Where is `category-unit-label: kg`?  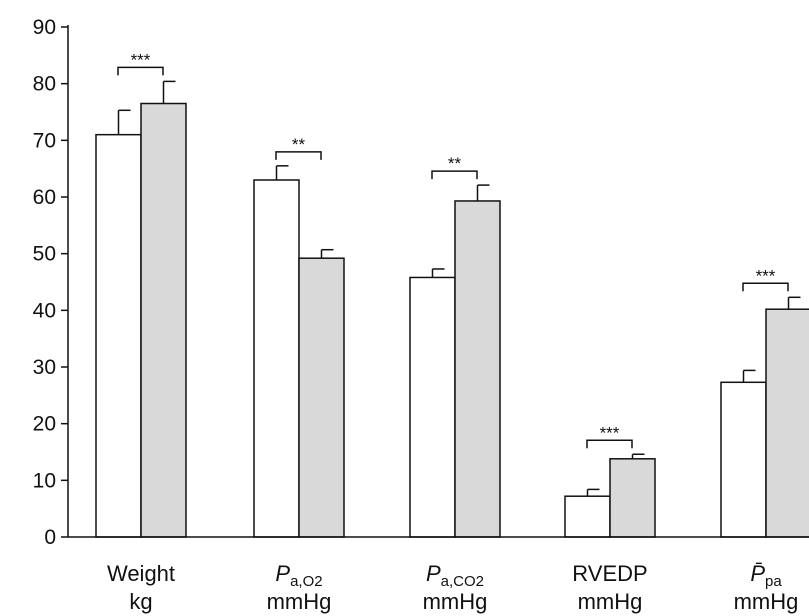
category-unit-label: kg is located at coordinates (140, 601).